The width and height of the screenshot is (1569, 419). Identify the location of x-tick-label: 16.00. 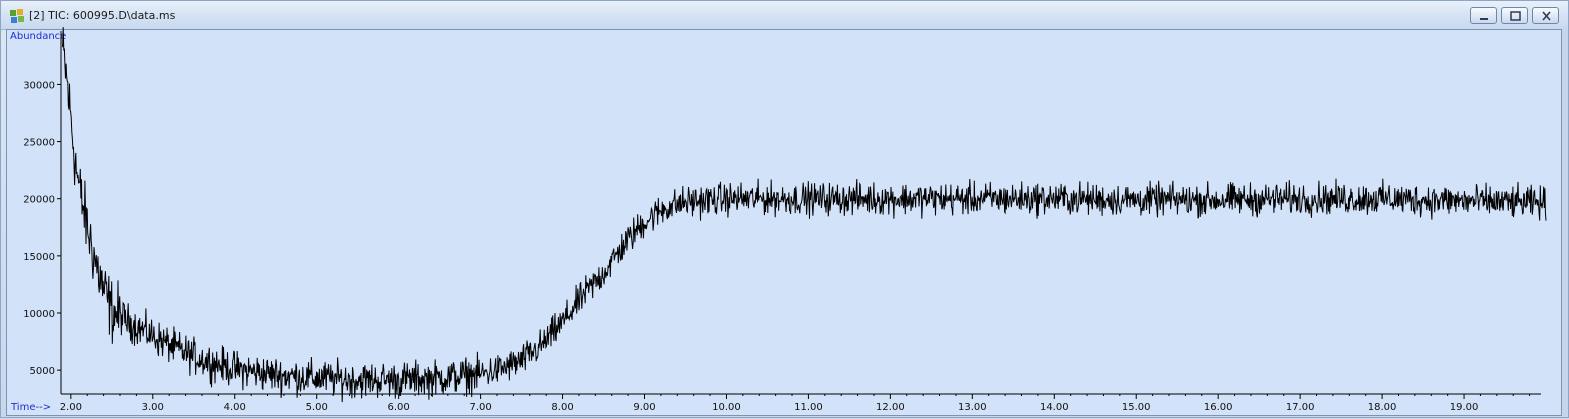
(1218, 407).